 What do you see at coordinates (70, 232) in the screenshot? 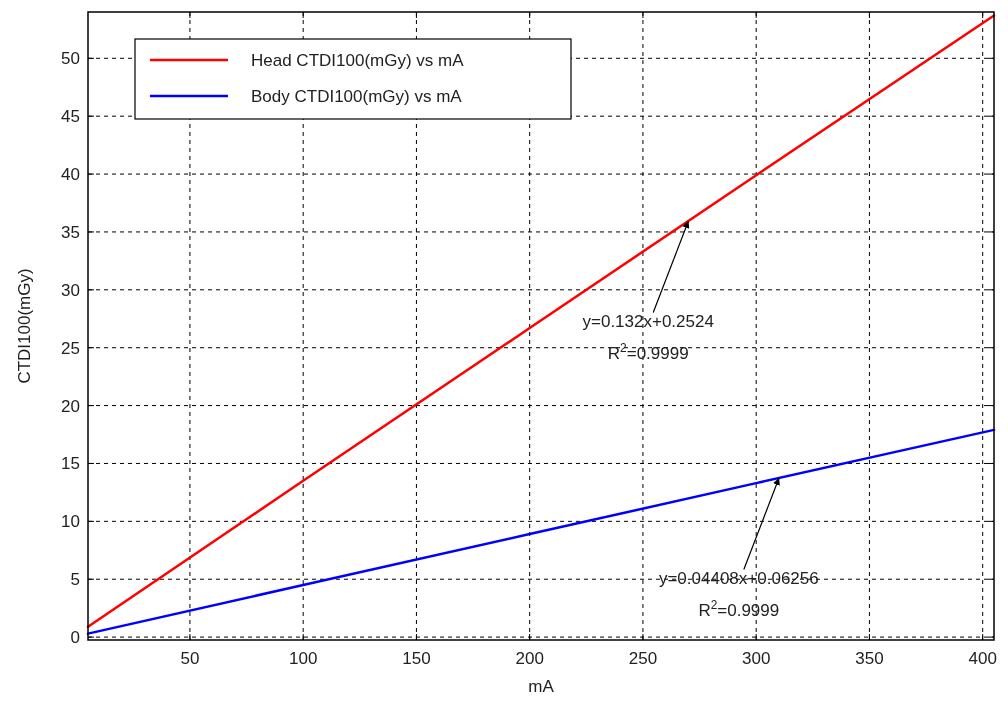
I see `y-tick-label: 35` at bounding box center [70, 232].